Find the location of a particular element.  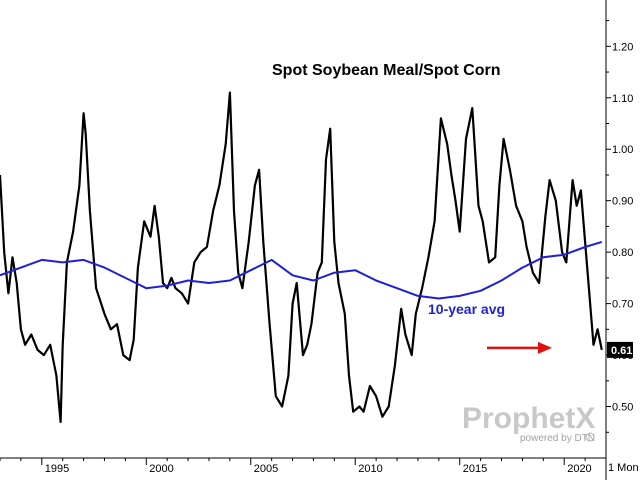

y-tick-label: 1.20 is located at coordinates (622, 47).